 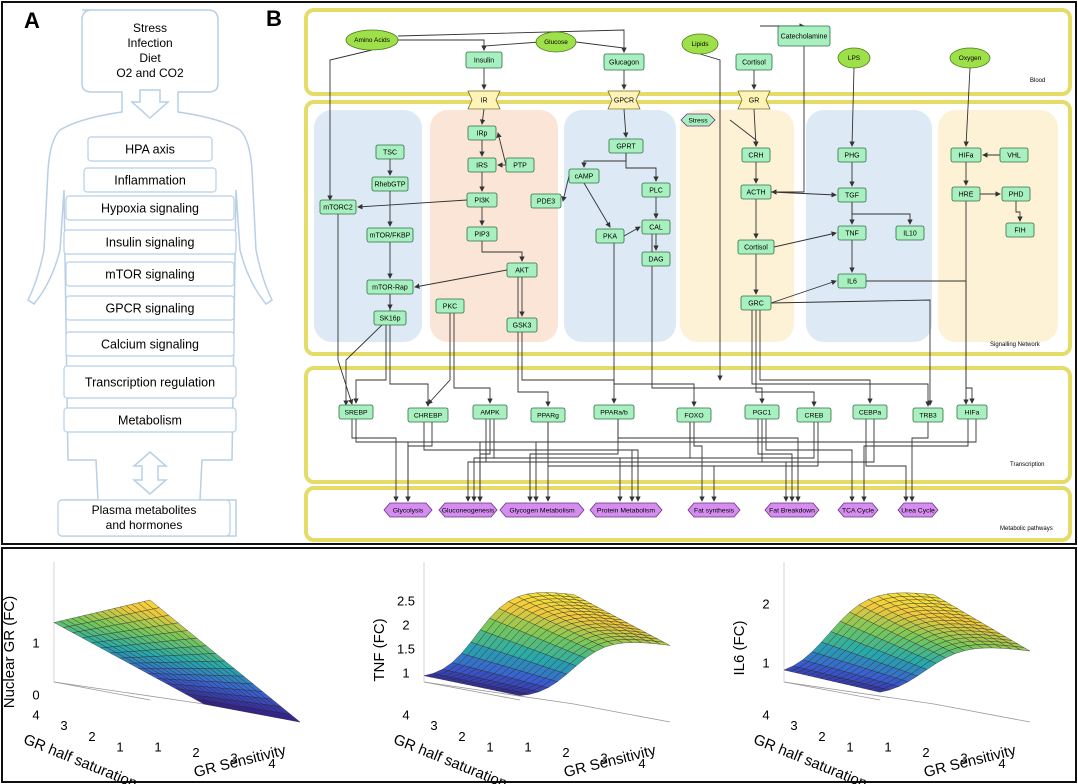 I want to click on pathway-label: Gluconeogenesis, so click(x=468, y=510).